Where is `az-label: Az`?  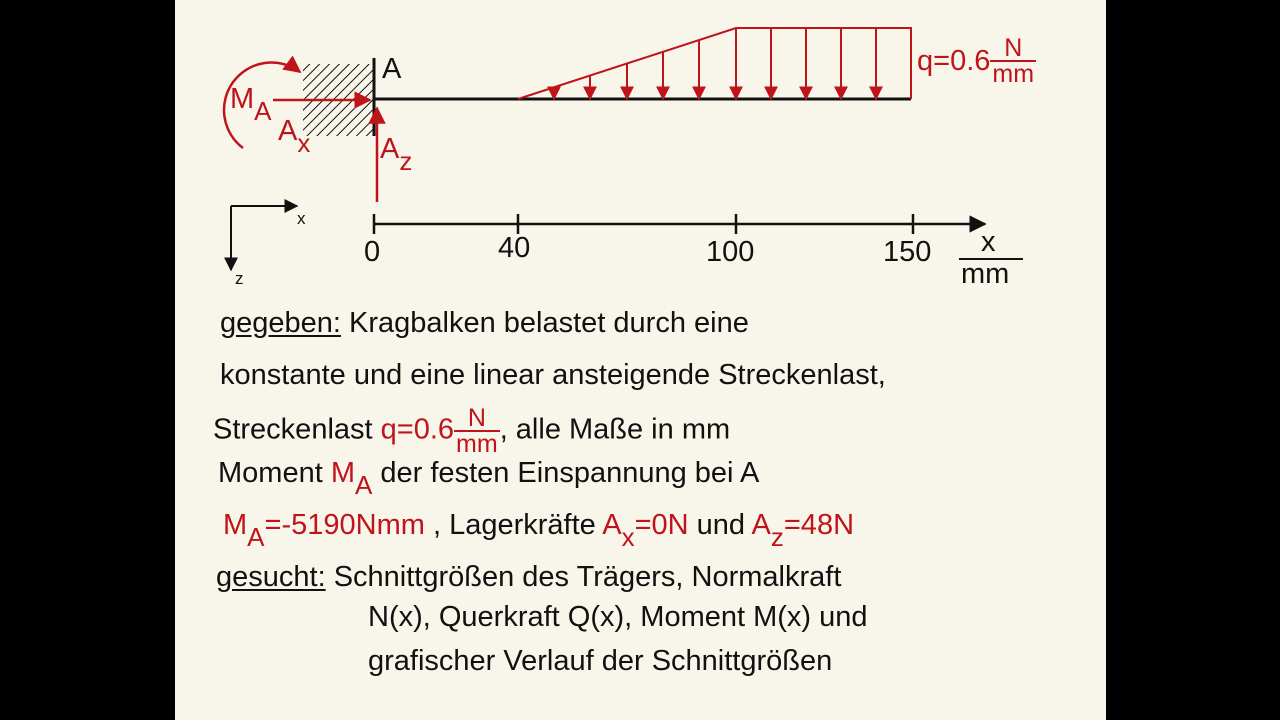 az-label: Az is located at coordinates (396, 154).